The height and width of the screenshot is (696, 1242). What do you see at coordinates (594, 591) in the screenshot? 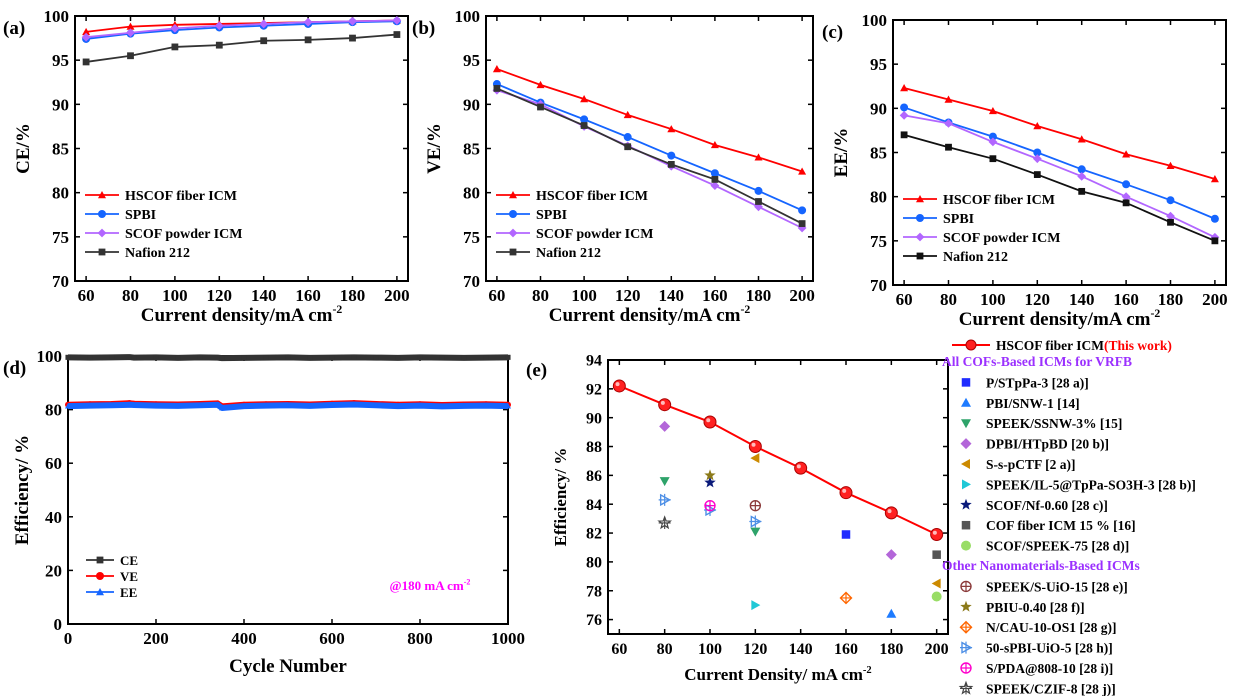
I see `y-tick-label: 78` at bounding box center [594, 591].